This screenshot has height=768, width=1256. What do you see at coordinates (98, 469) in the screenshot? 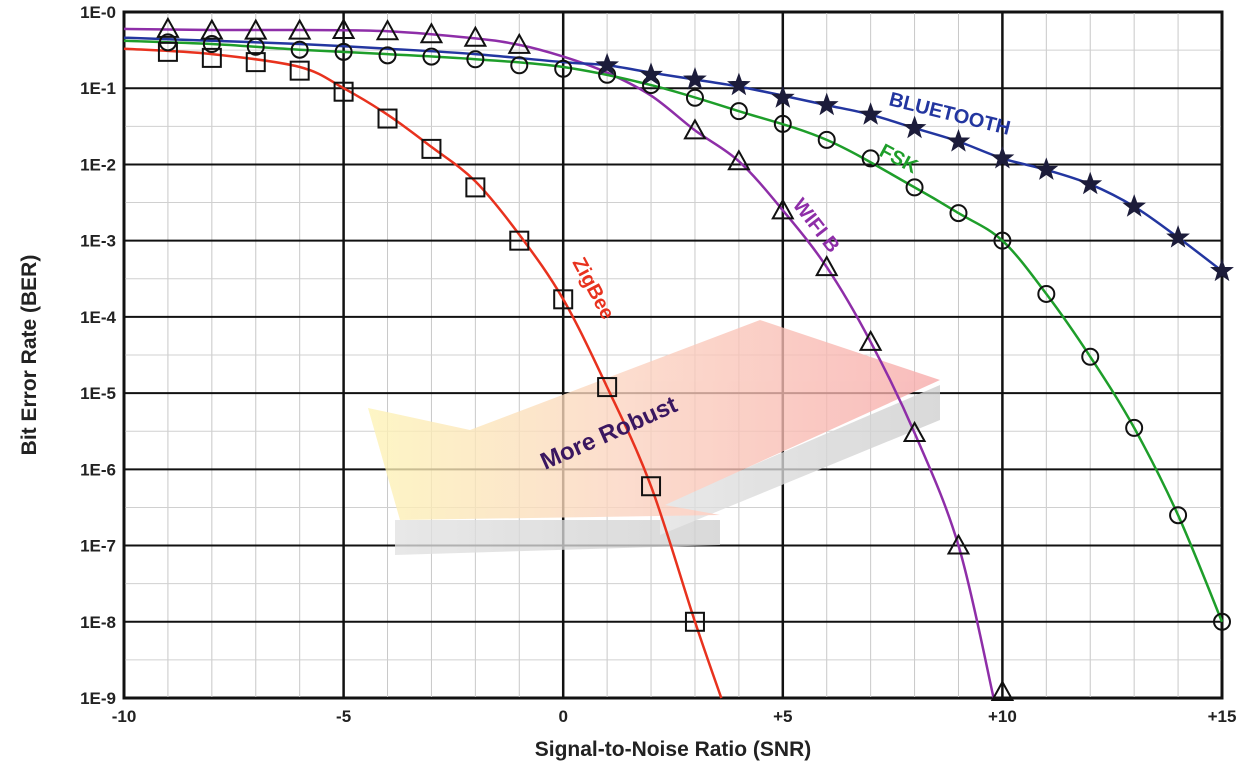
I see `y-tick-label: 1E-6` at bounding box center [98, 469].